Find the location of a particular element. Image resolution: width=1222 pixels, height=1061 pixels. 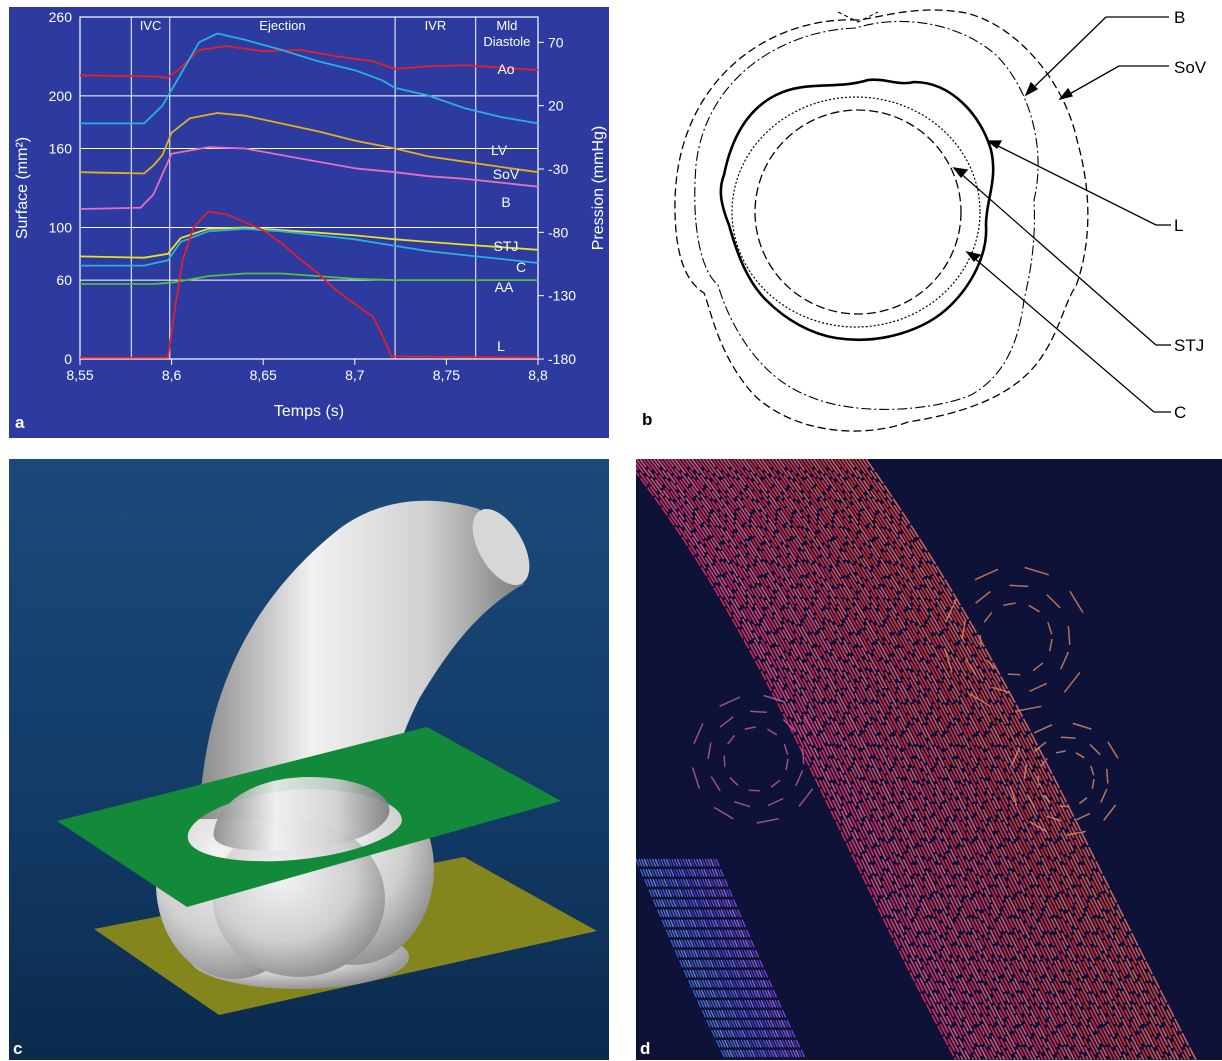

phase-label: Mld is located at coordinates (506, 25).